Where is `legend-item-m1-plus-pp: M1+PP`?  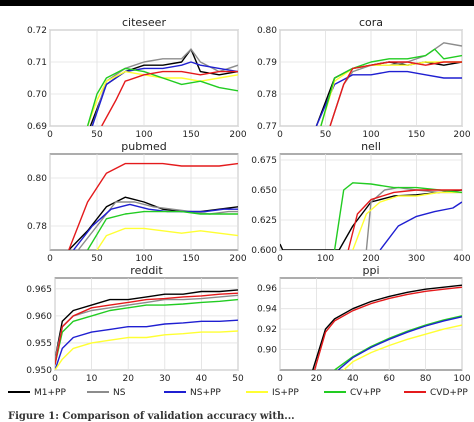 legend-item-m1-plus-pp: M1+PP is located at coordinates (37, 393).